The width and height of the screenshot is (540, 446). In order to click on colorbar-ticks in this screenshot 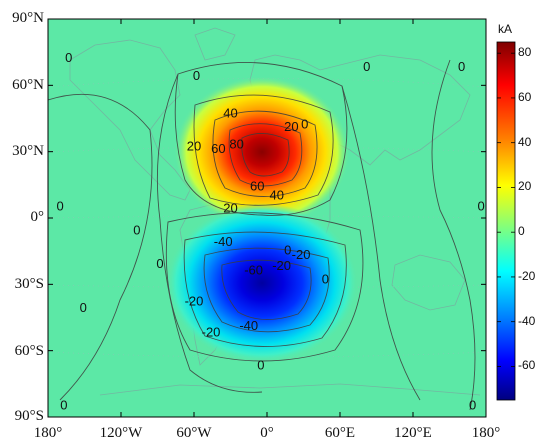, I will do `click(506, 209)`.